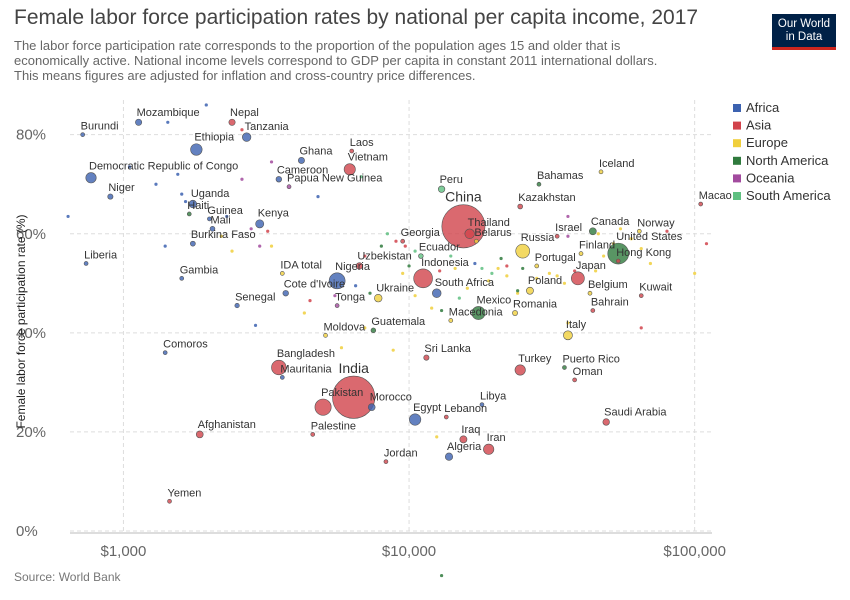  Describe the element at coordinates (274, 214) in the screenshot. I see `point-label: Kenya` at that location.